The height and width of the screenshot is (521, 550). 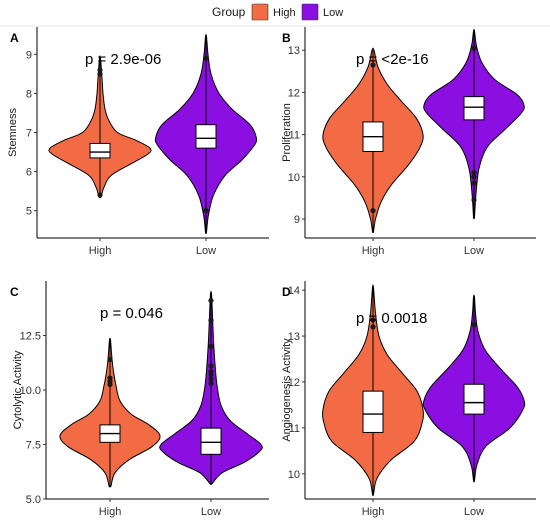 What do you see at coordinates (287, 132) in the screenshot?
I see `y-axis-title: Proliferation` at bounding box center [287, 132].